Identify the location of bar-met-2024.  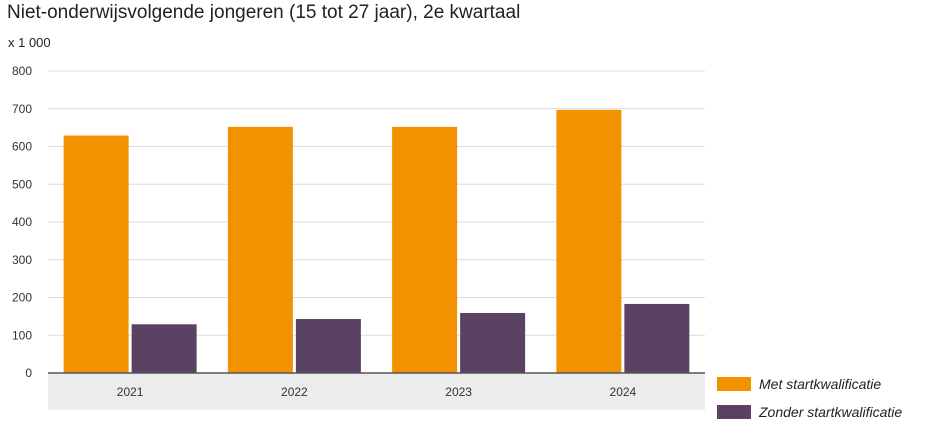
(589, 241).